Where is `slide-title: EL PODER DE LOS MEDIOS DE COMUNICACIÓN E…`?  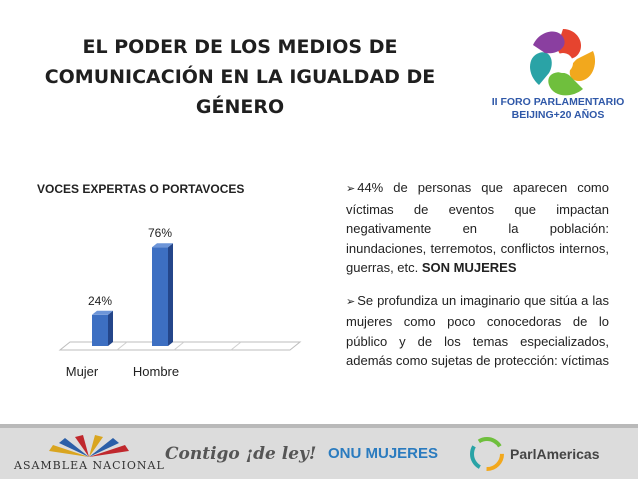
slide-title: EL PODER DE LOS MEDIOS DE COMUNICACIÓN E… is located at coordinates (240, 77).